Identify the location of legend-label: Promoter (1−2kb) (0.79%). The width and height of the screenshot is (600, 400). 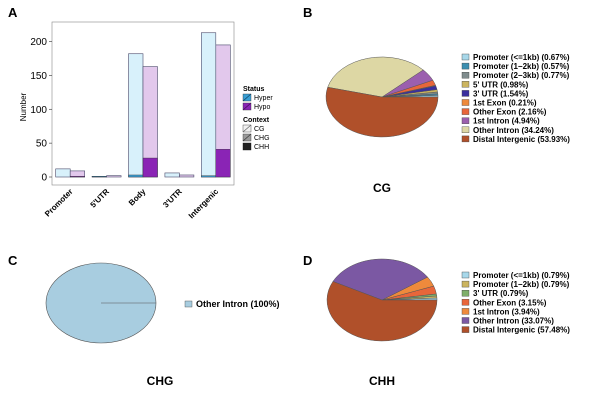
(521, 284).